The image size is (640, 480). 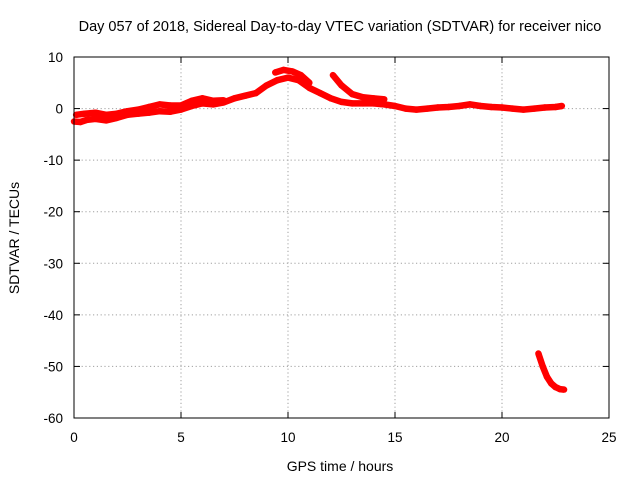 I want to click on x-tick-label: 10, so click(x=287, y=437).